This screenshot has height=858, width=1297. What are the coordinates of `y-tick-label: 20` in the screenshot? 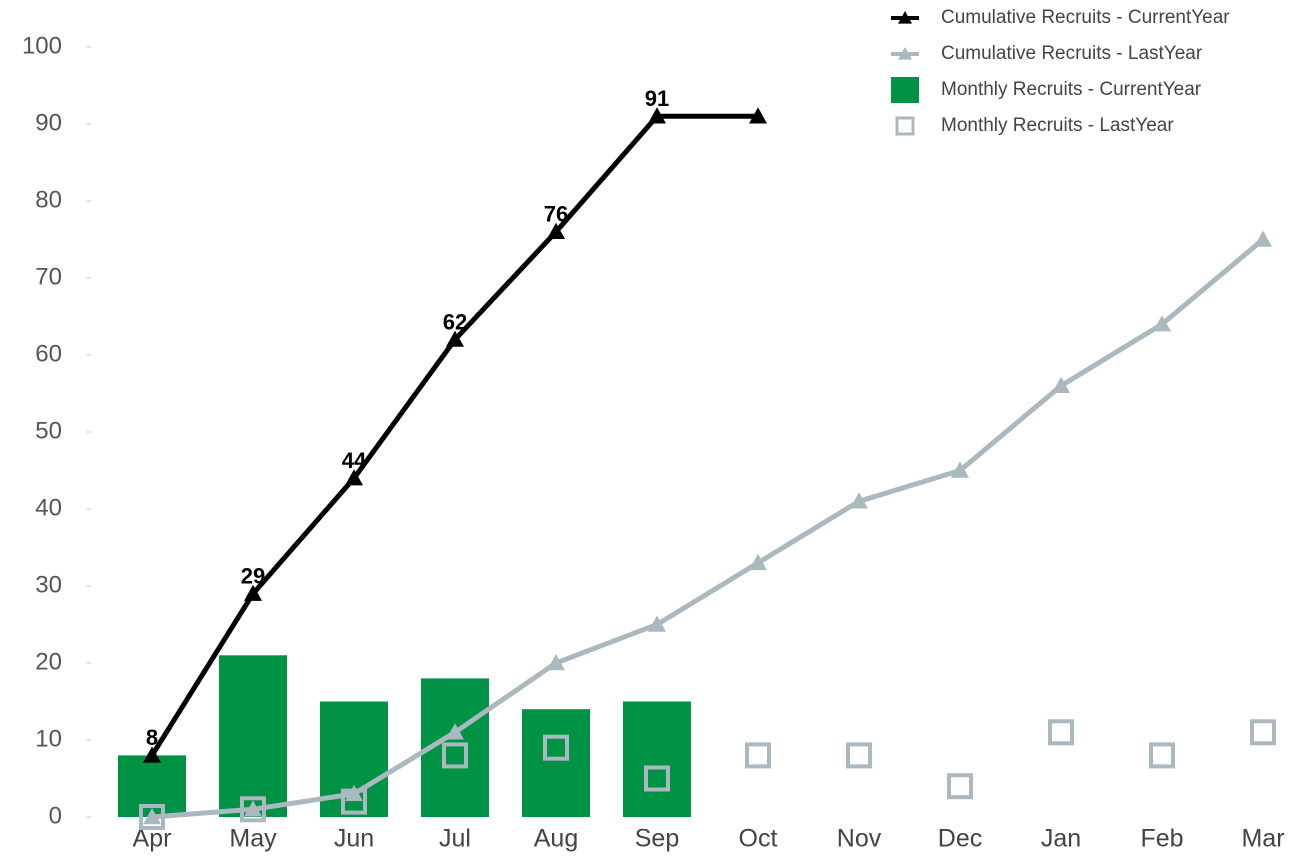 It's located at (48, 661).